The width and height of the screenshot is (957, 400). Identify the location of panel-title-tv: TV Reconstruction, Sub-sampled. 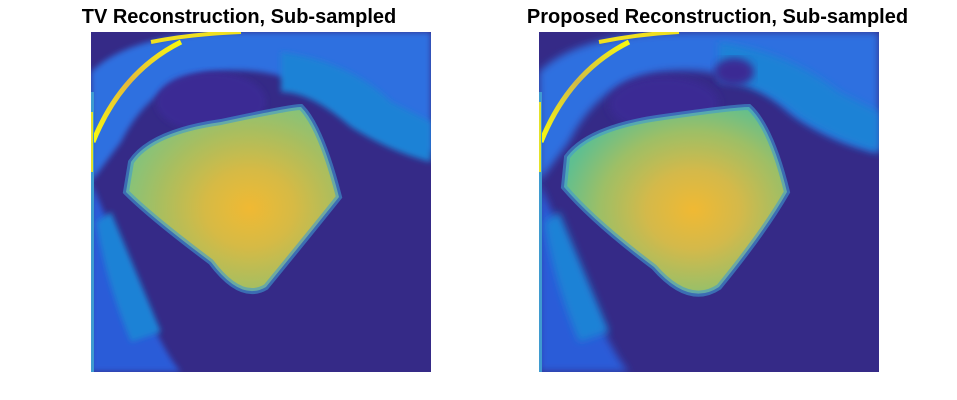
(239, 17).